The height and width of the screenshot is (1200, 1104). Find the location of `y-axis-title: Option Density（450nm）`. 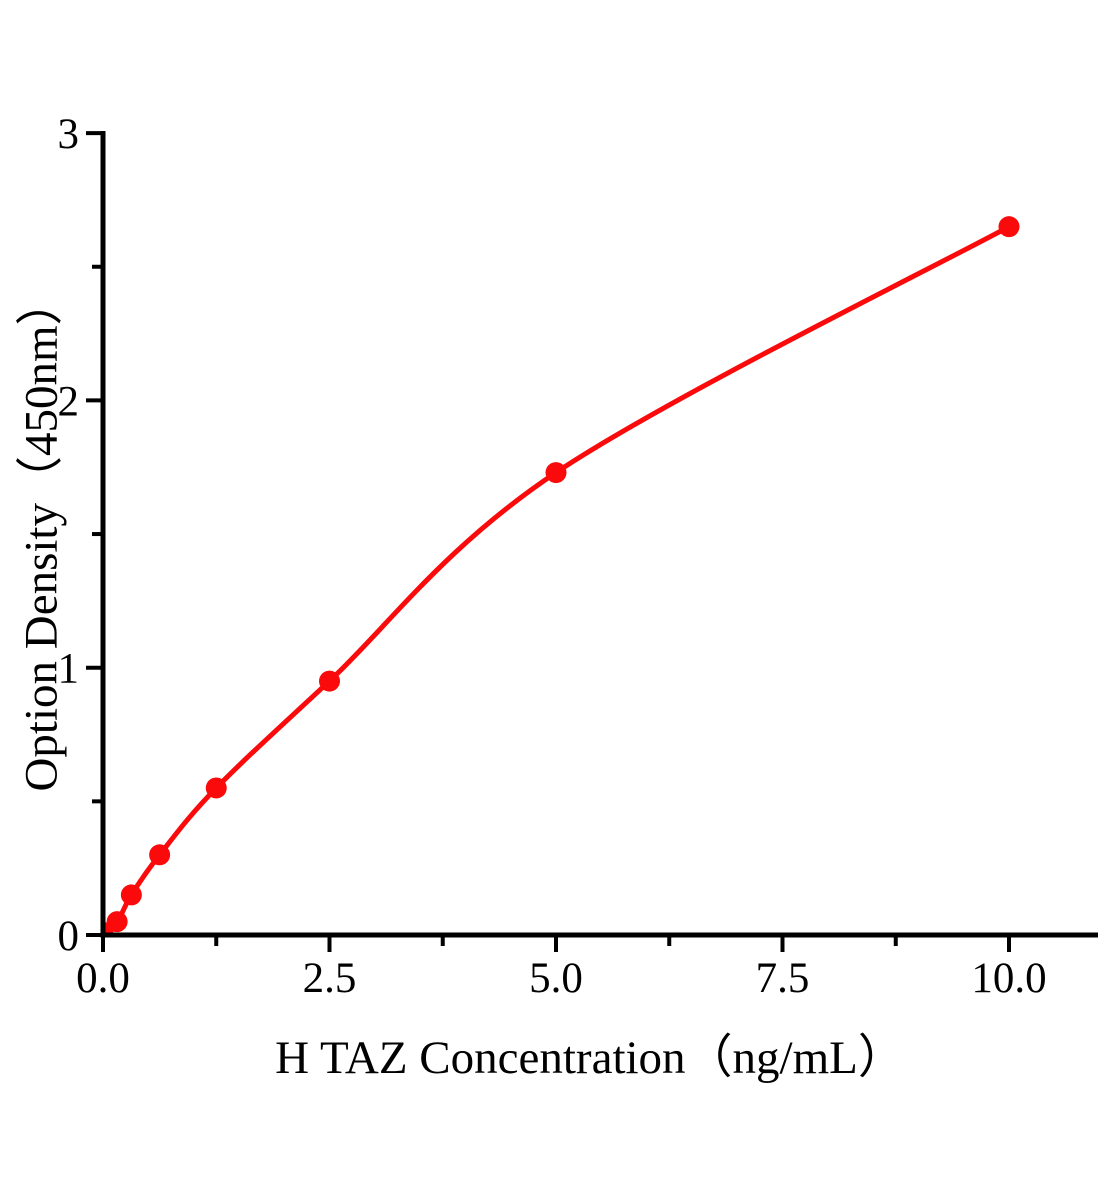

y-axis-title: Option Density（450nm） is located at coordinates (41, 535).